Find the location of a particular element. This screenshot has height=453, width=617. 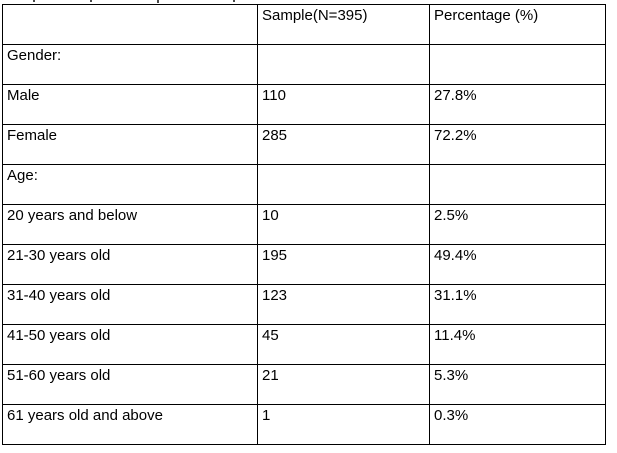

table-header-row: Sample(N=395) Percentage (%) is located at coordinates (304, 24).